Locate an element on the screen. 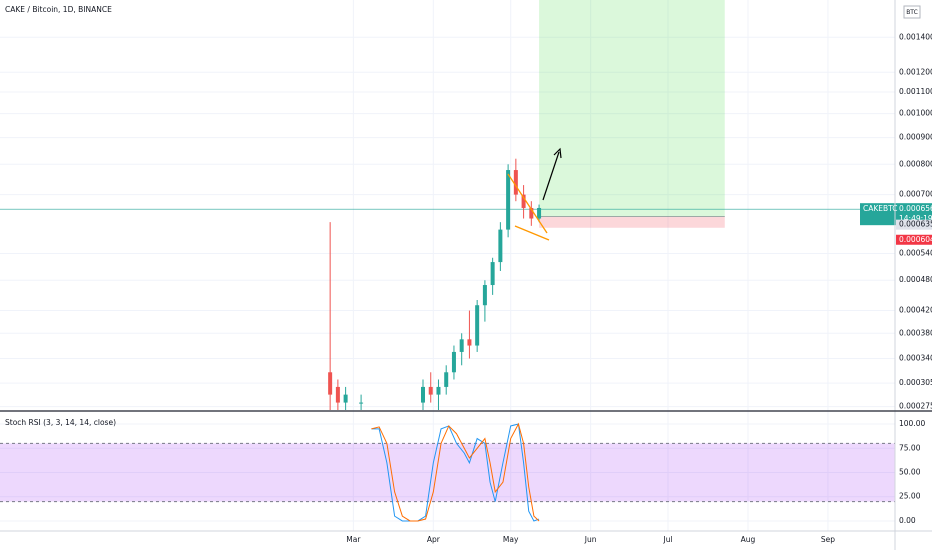 This screenshot has width=932, height=550. y-tick-label: 0.0004800 is located at coordinates (915, 279).